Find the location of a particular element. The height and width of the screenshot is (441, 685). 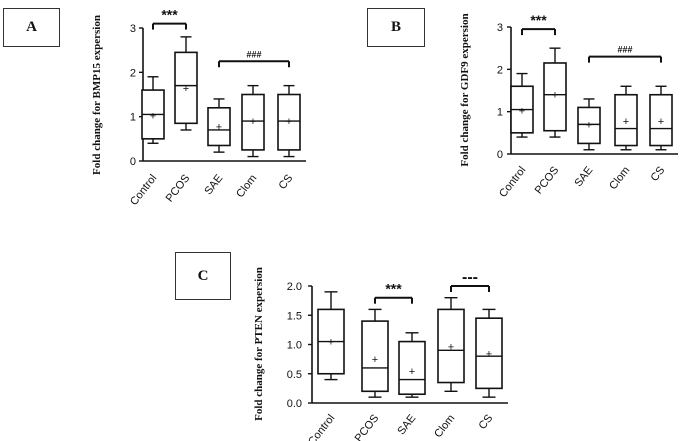

panel-a-category-label: Control is located at coordinates (143, 189).